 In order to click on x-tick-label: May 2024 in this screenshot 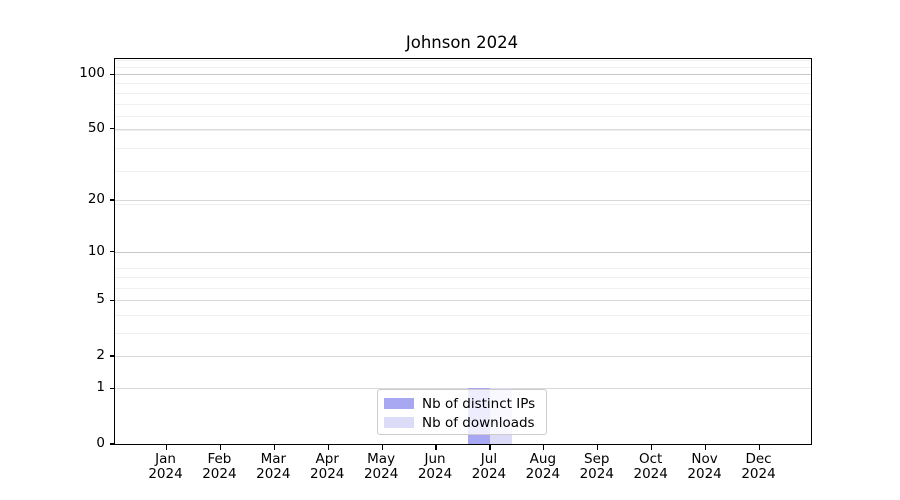, I will do `click(381, 466)`.